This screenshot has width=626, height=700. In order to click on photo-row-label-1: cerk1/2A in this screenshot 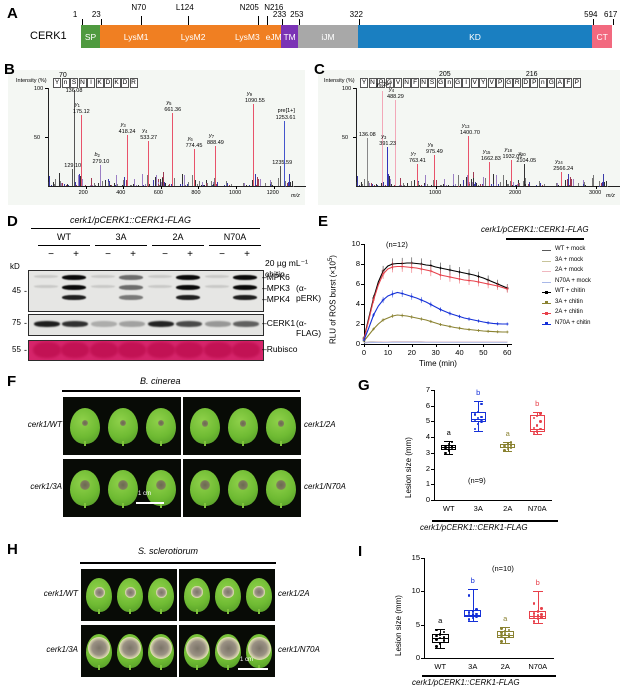, I will do `click(320, 424)`.